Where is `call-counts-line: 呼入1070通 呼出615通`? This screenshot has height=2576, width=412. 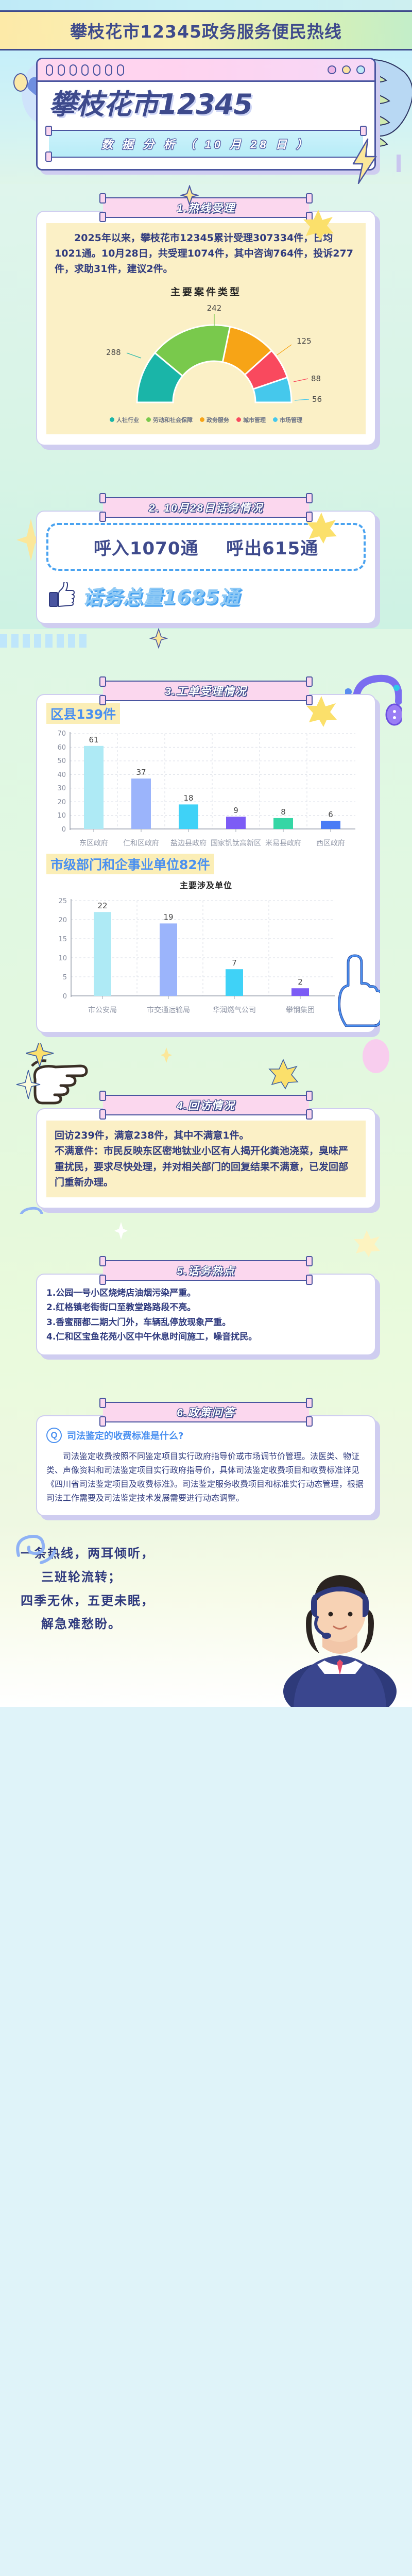
call-counts-line: 呼入1070通 呼出615通 is located at coordinates (206, 547).